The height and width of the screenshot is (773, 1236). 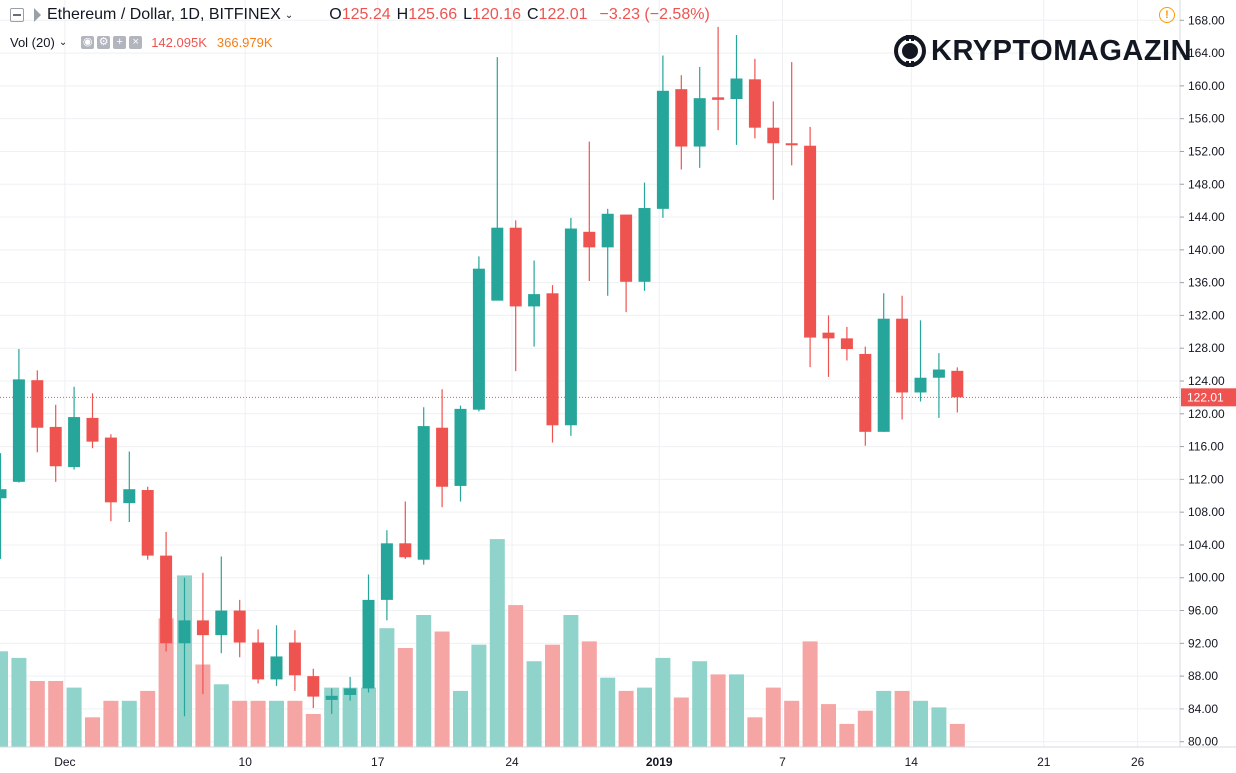 I want to click on price-tick-label: 116.00, so click(x=1206, y=447).